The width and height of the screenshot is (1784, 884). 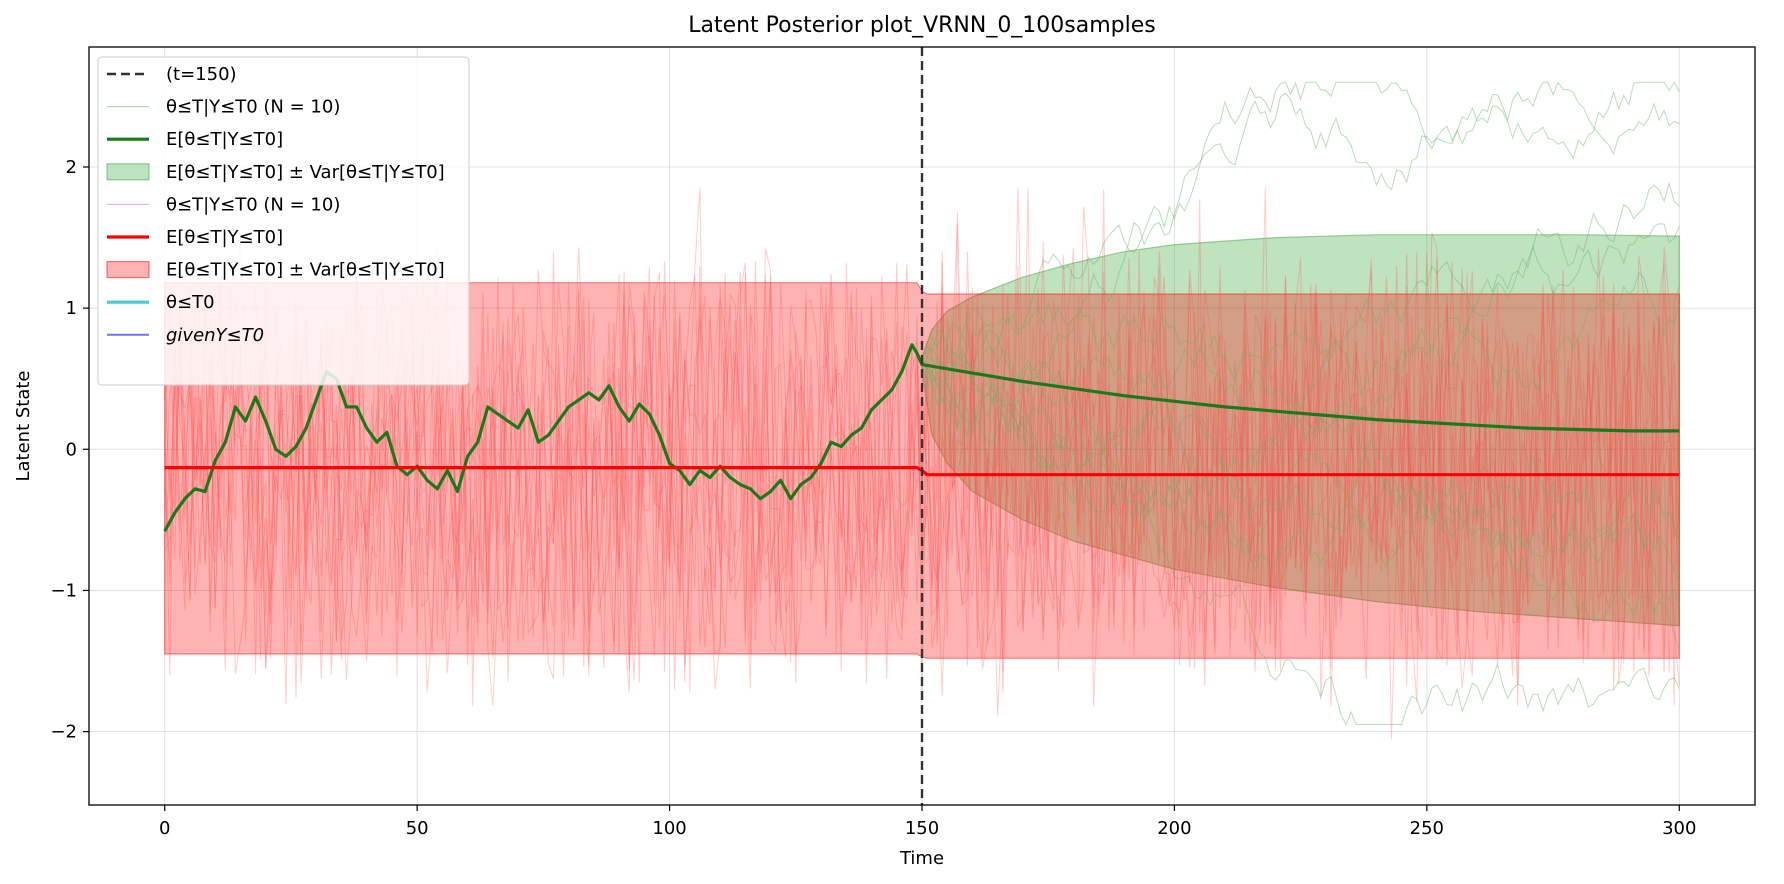 What do you see at coordinates (1427, 828) in the screenshot?
I see `x-tick-label: 250` at bounding box center [1427, 828].